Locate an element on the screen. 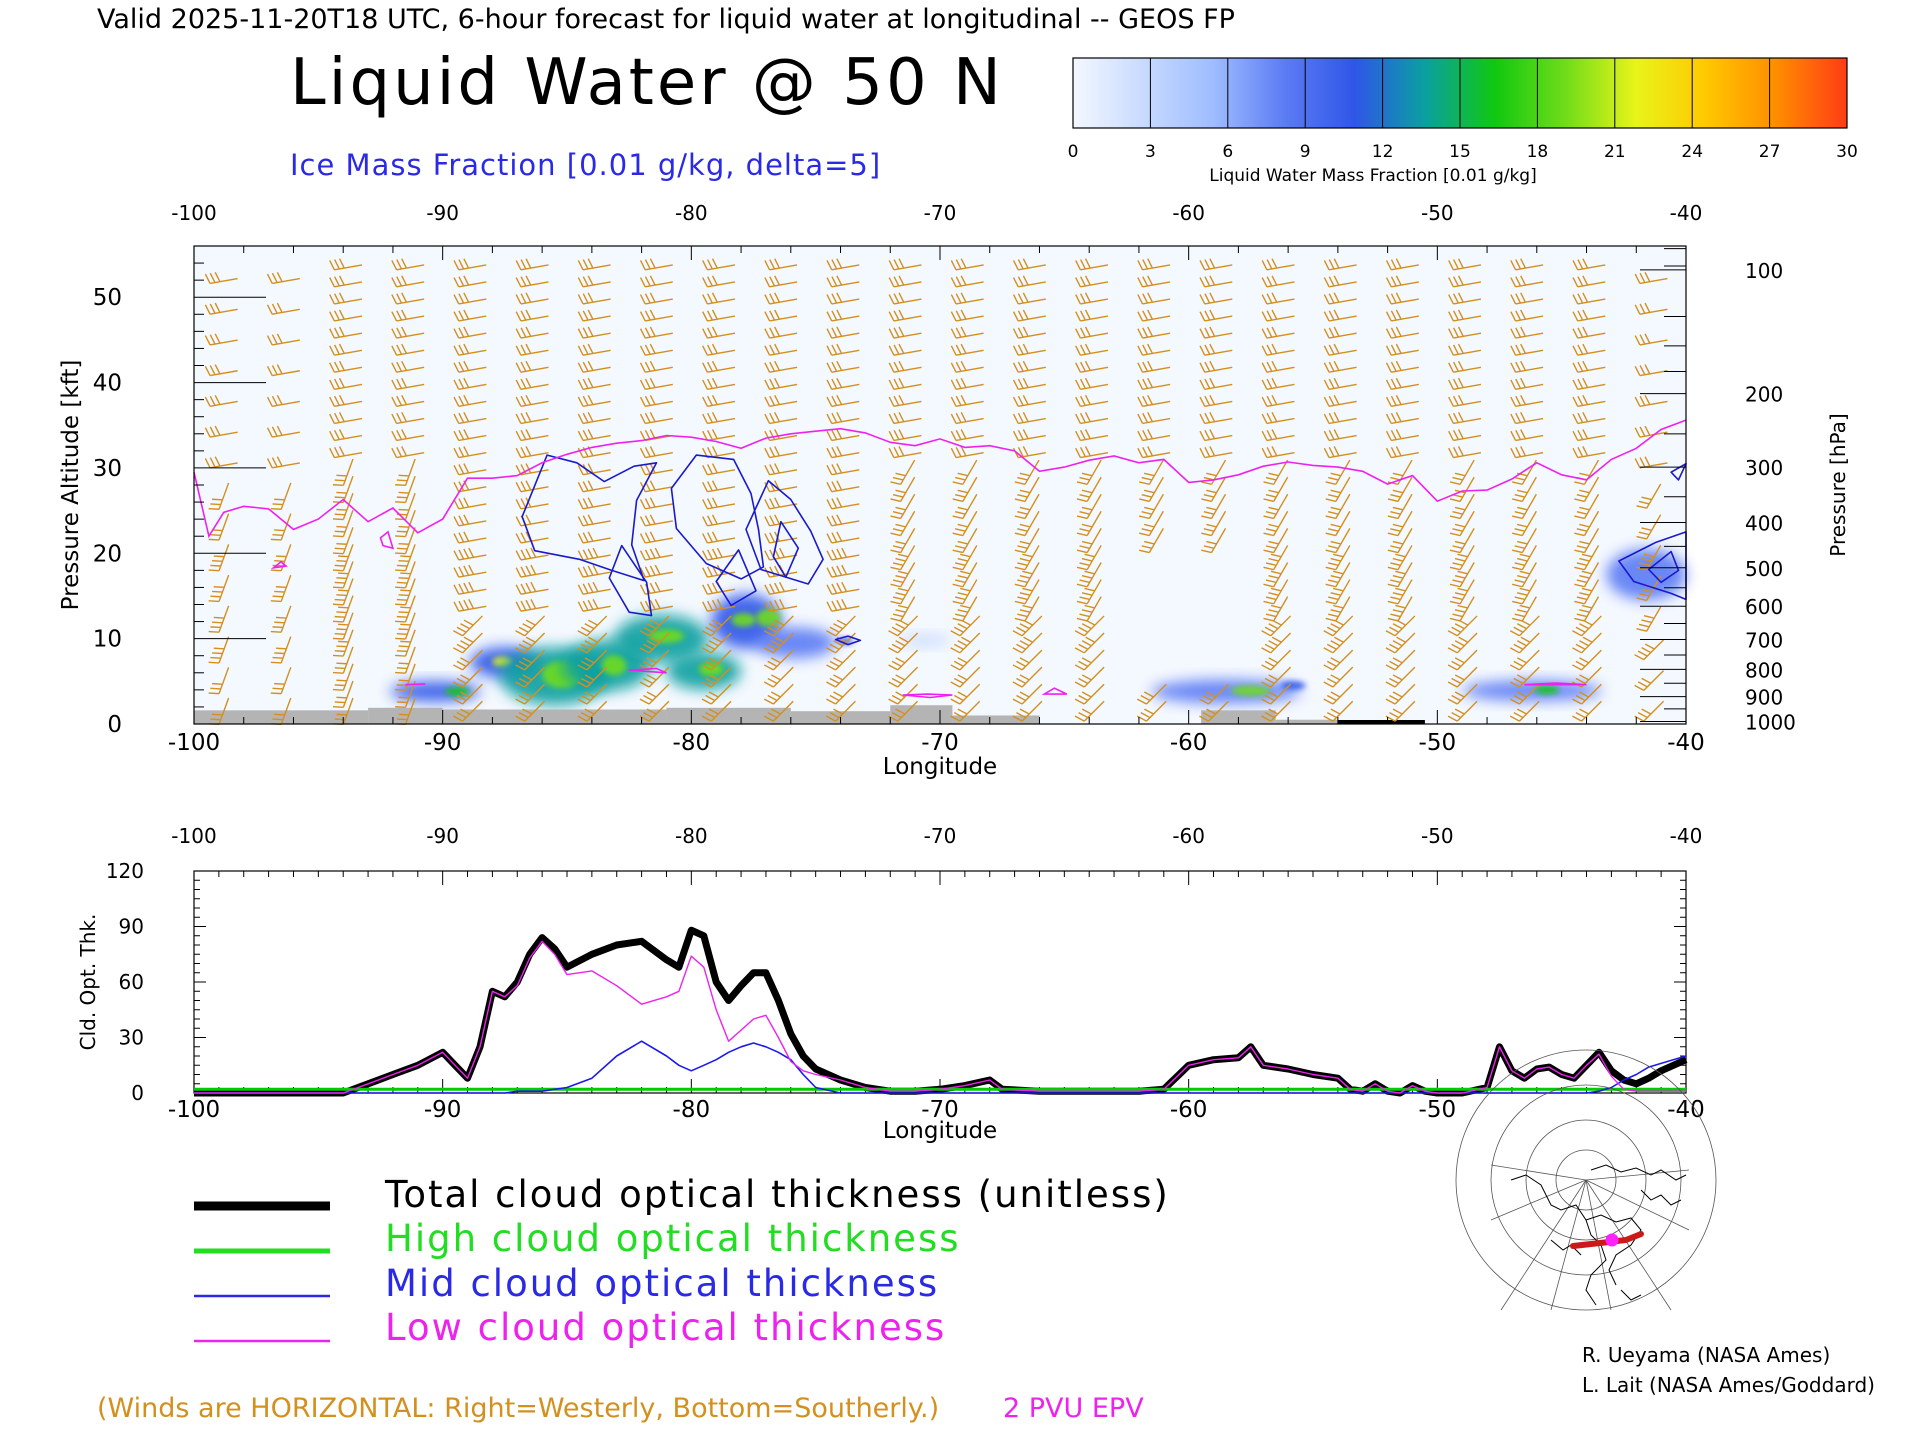  y-tick-label: 120 is located at coordinates (125, 871).